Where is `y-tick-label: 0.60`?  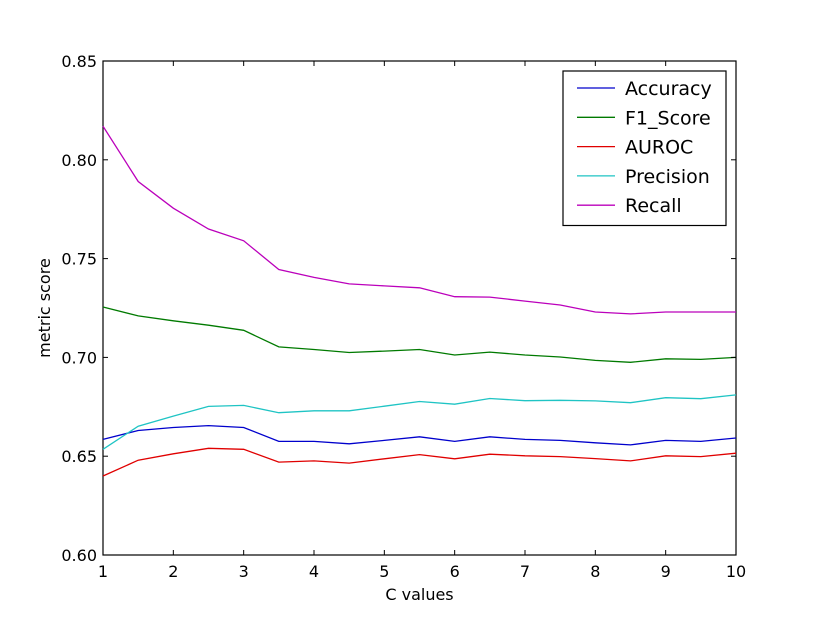 y-tick-label: 0.60 is located at coordinates (79, 555).